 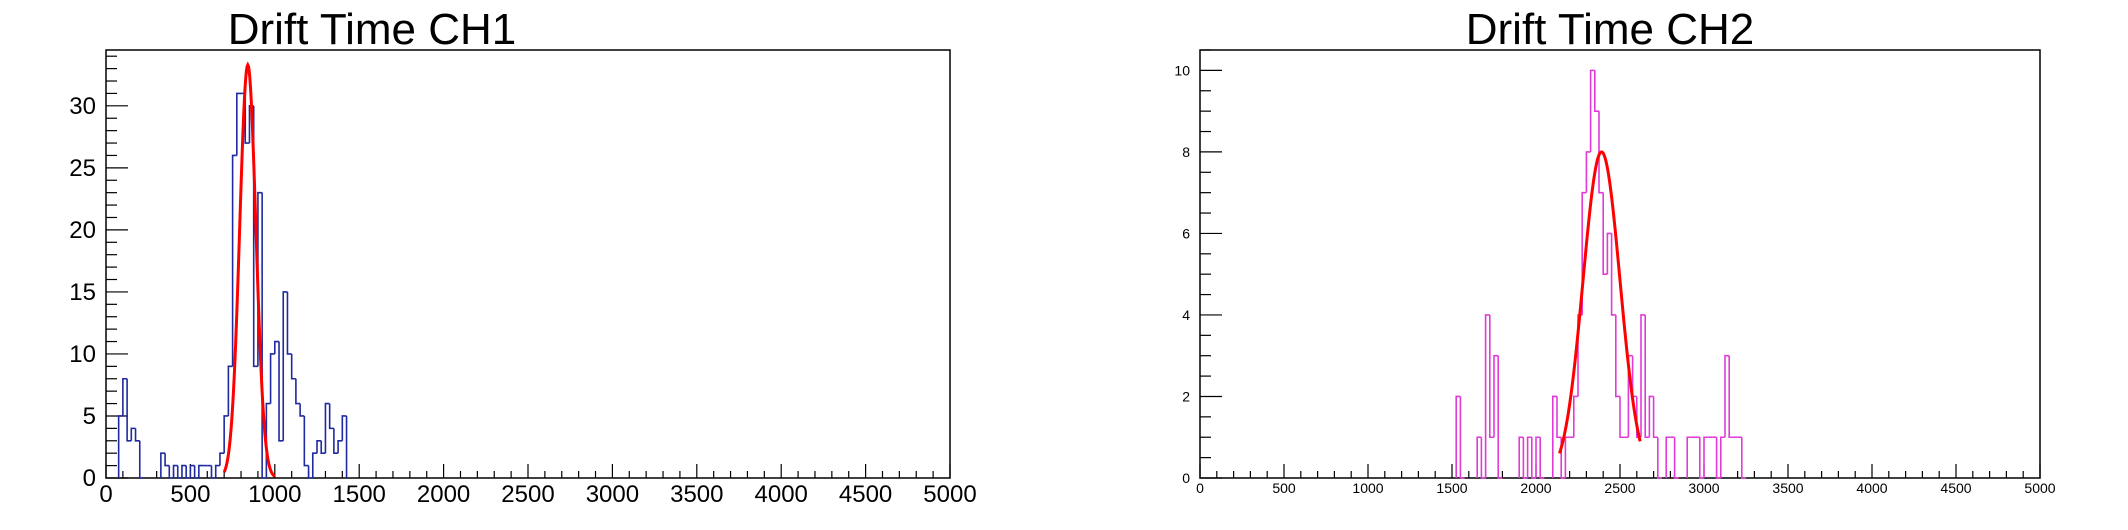 I want to click on x-tick-label: 2000, so click(x=1535, y=488).